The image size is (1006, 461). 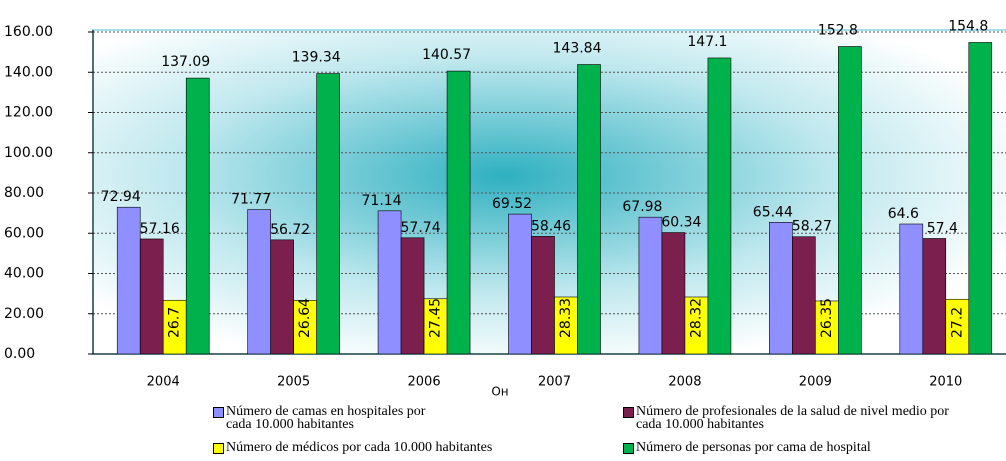 I want to click on legend-item: Número de personas por cama de hospital, so click(x=813, y=447).